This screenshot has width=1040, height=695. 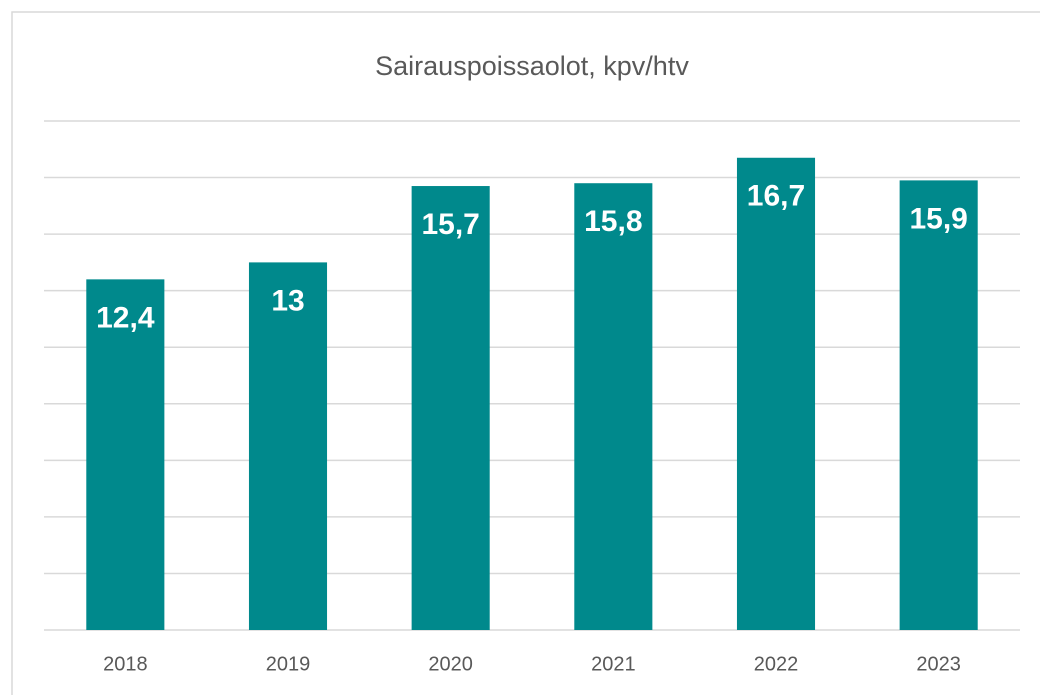 What do you see at coordinates (125, 317) in the screenshot?
I see `data-label: 12,4` at bounding box center [125, 317].